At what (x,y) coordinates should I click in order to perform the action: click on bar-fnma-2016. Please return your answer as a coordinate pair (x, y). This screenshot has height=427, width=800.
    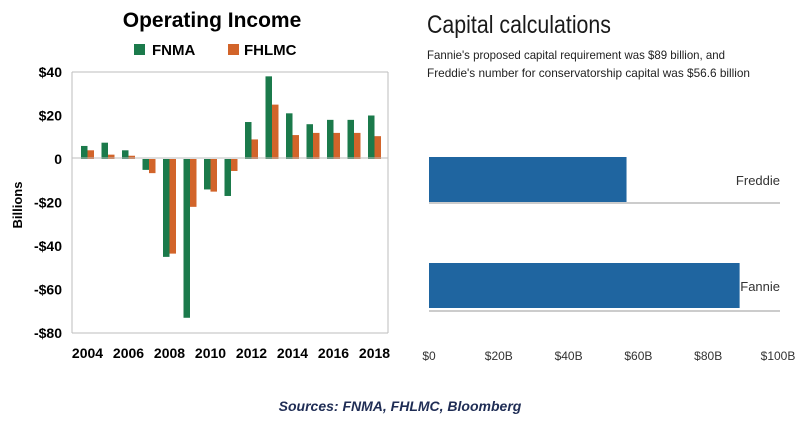
    Looking at the image, I should click on (330, 139).